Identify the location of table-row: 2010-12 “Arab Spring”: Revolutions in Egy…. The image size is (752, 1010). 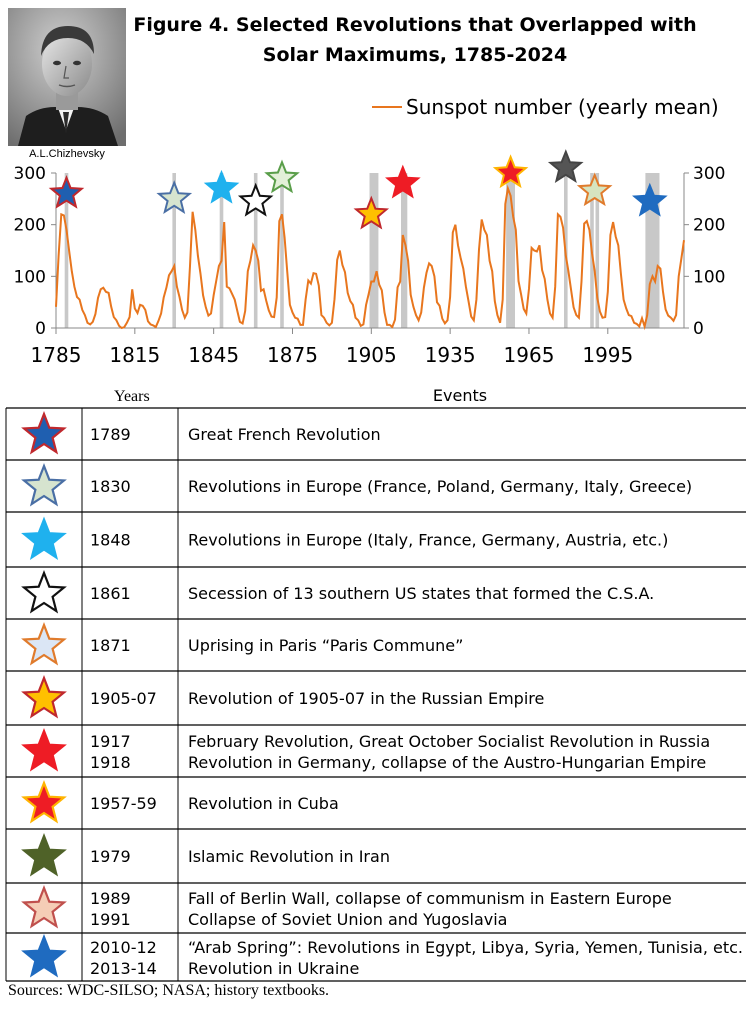
(374, 957).